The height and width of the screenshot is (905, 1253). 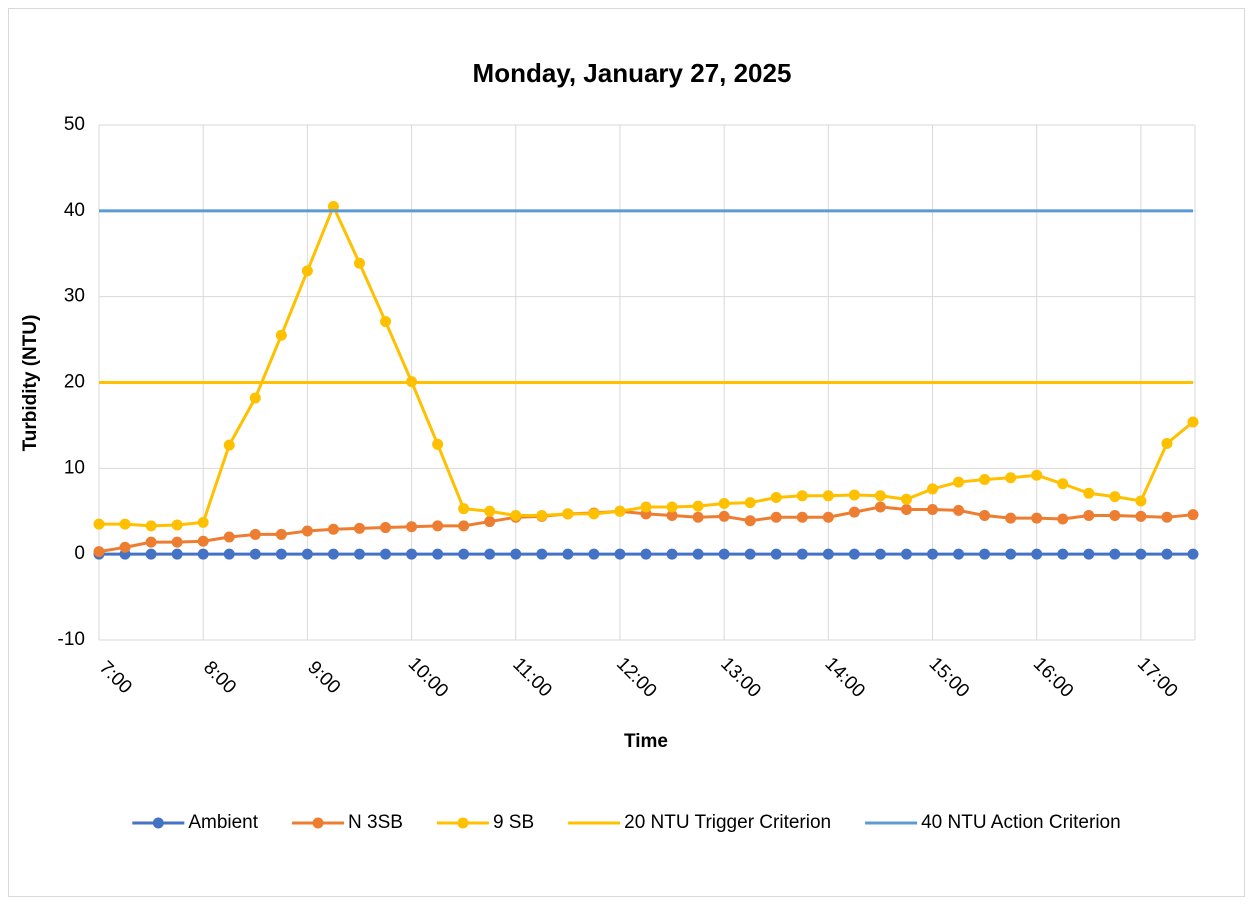 What do you see at coordinates (485, 822) in the screenshot?
I see `legend-item: 9 SB` at bounding box center [485, 822].